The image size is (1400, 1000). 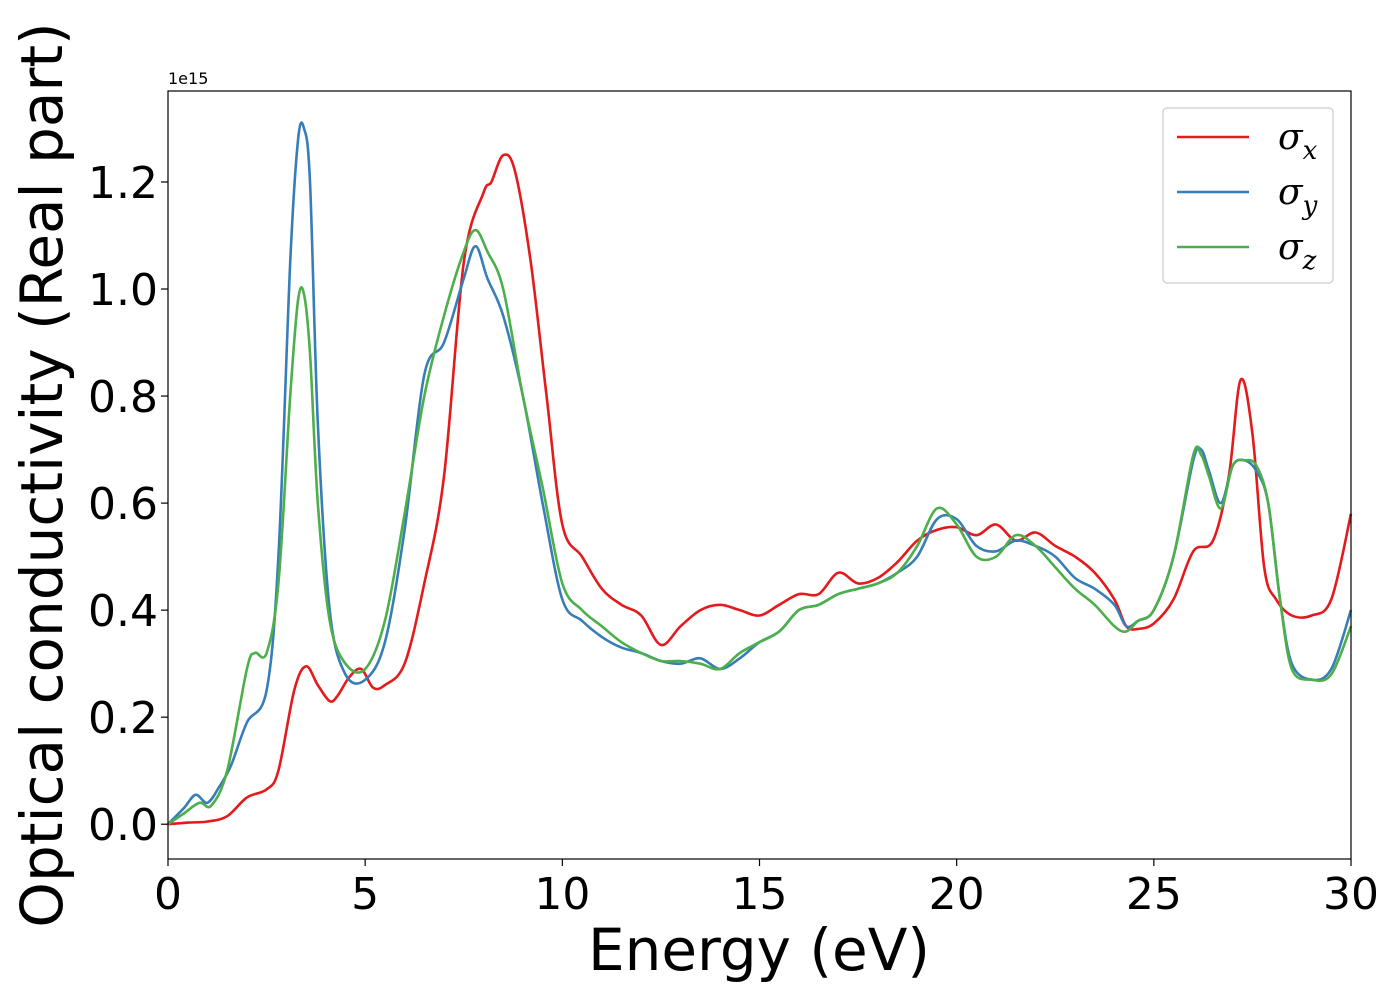 What do you see at coordinates (760, 894) in the screenshot?
I see `x-tick-label: 15` at bounding box center [760, 894].